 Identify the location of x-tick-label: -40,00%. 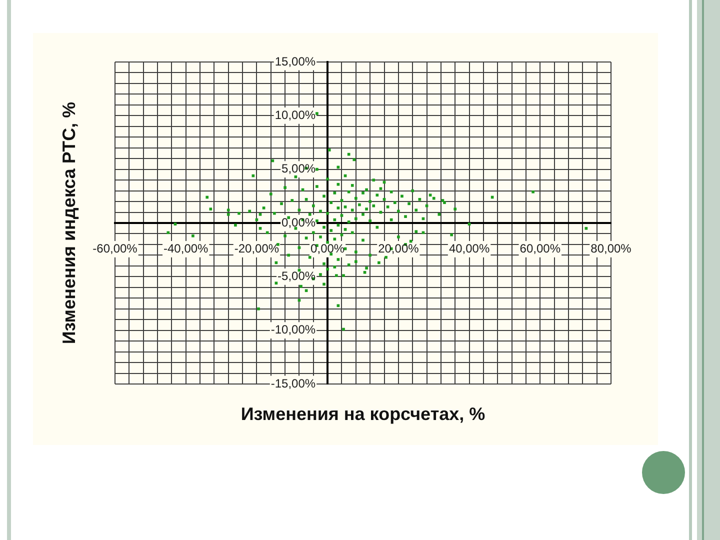
(186, 249).